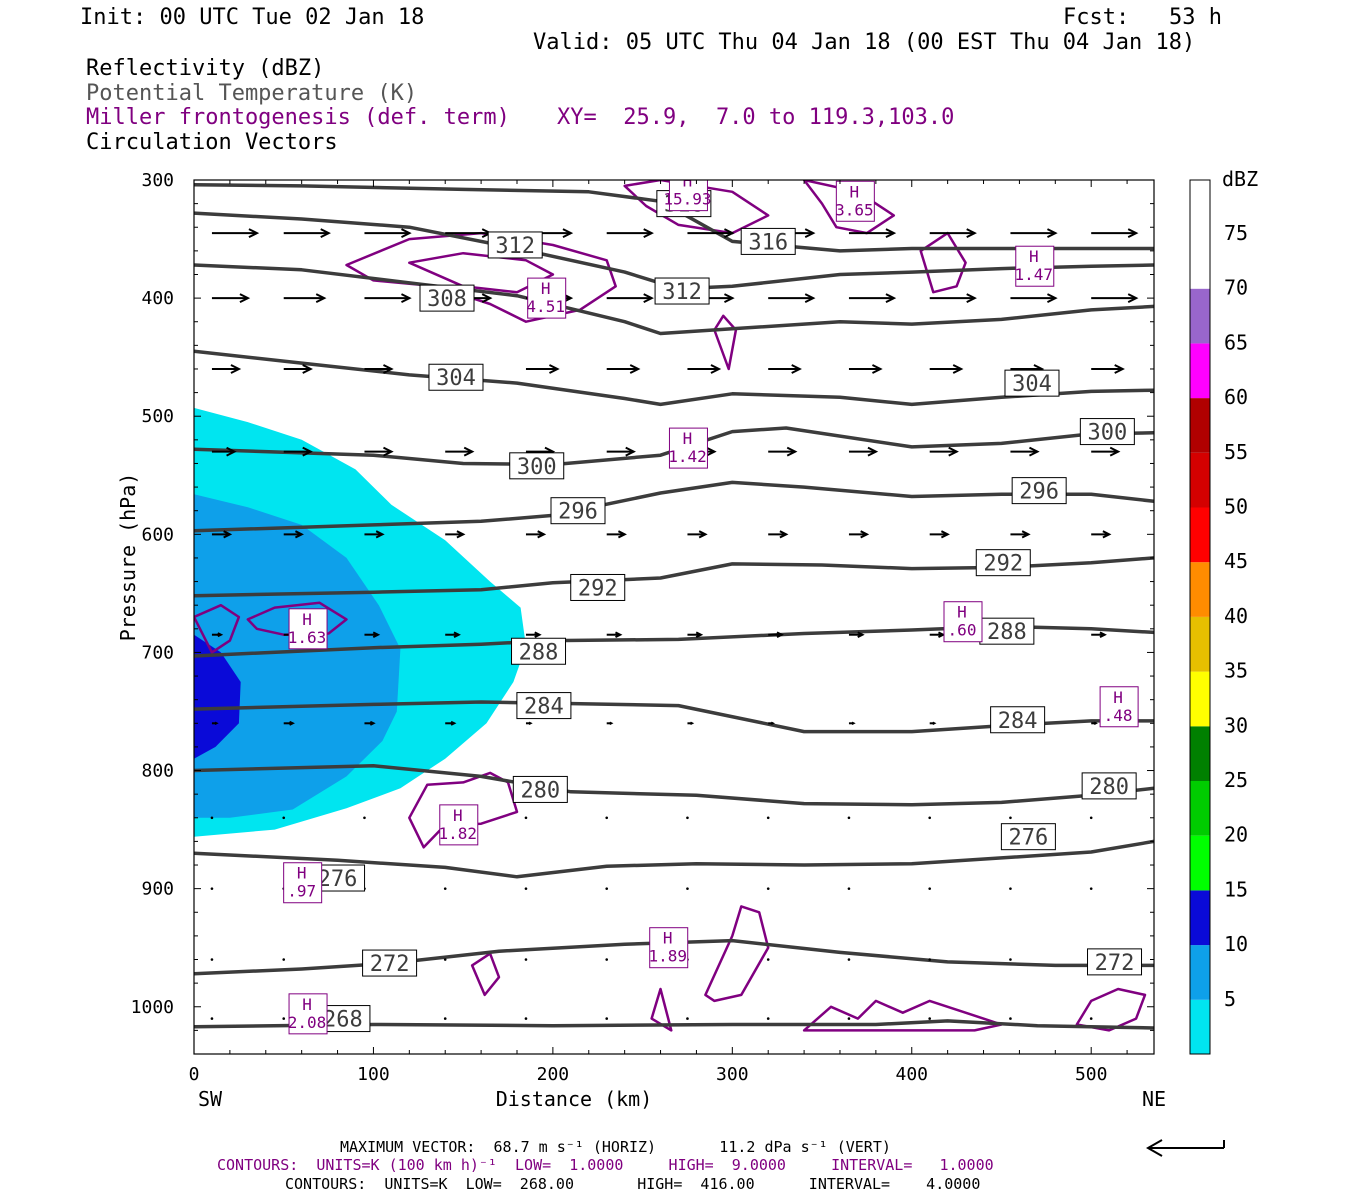  I want to click on y-tick-label: 300, so click(157, 180).